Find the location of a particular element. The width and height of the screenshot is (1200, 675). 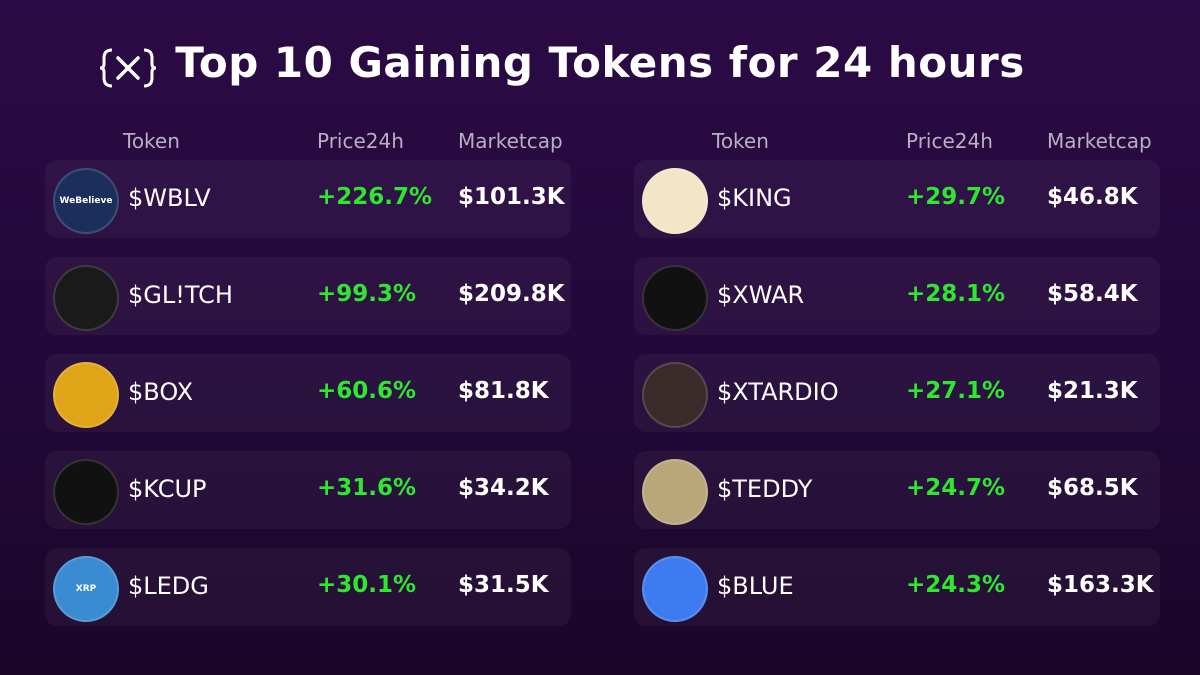

token-row: $KING +29.7% $46.8K is located at coordinates (897, 199).